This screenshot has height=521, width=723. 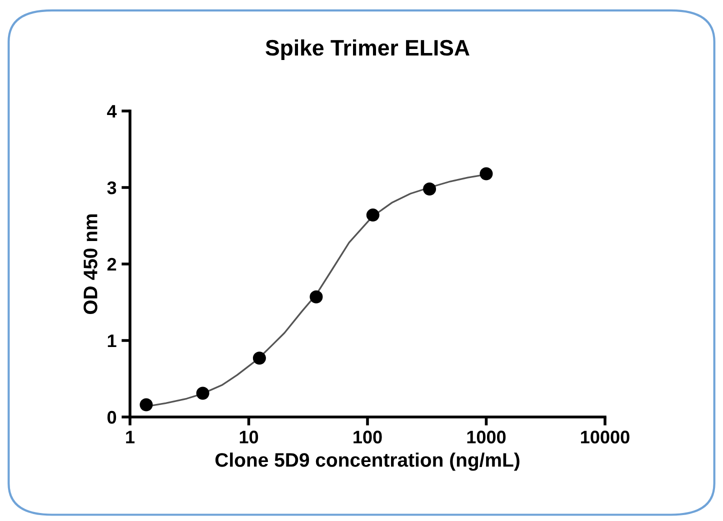 I want to click on x-tick-label: 10, so click(x=249, y=437).